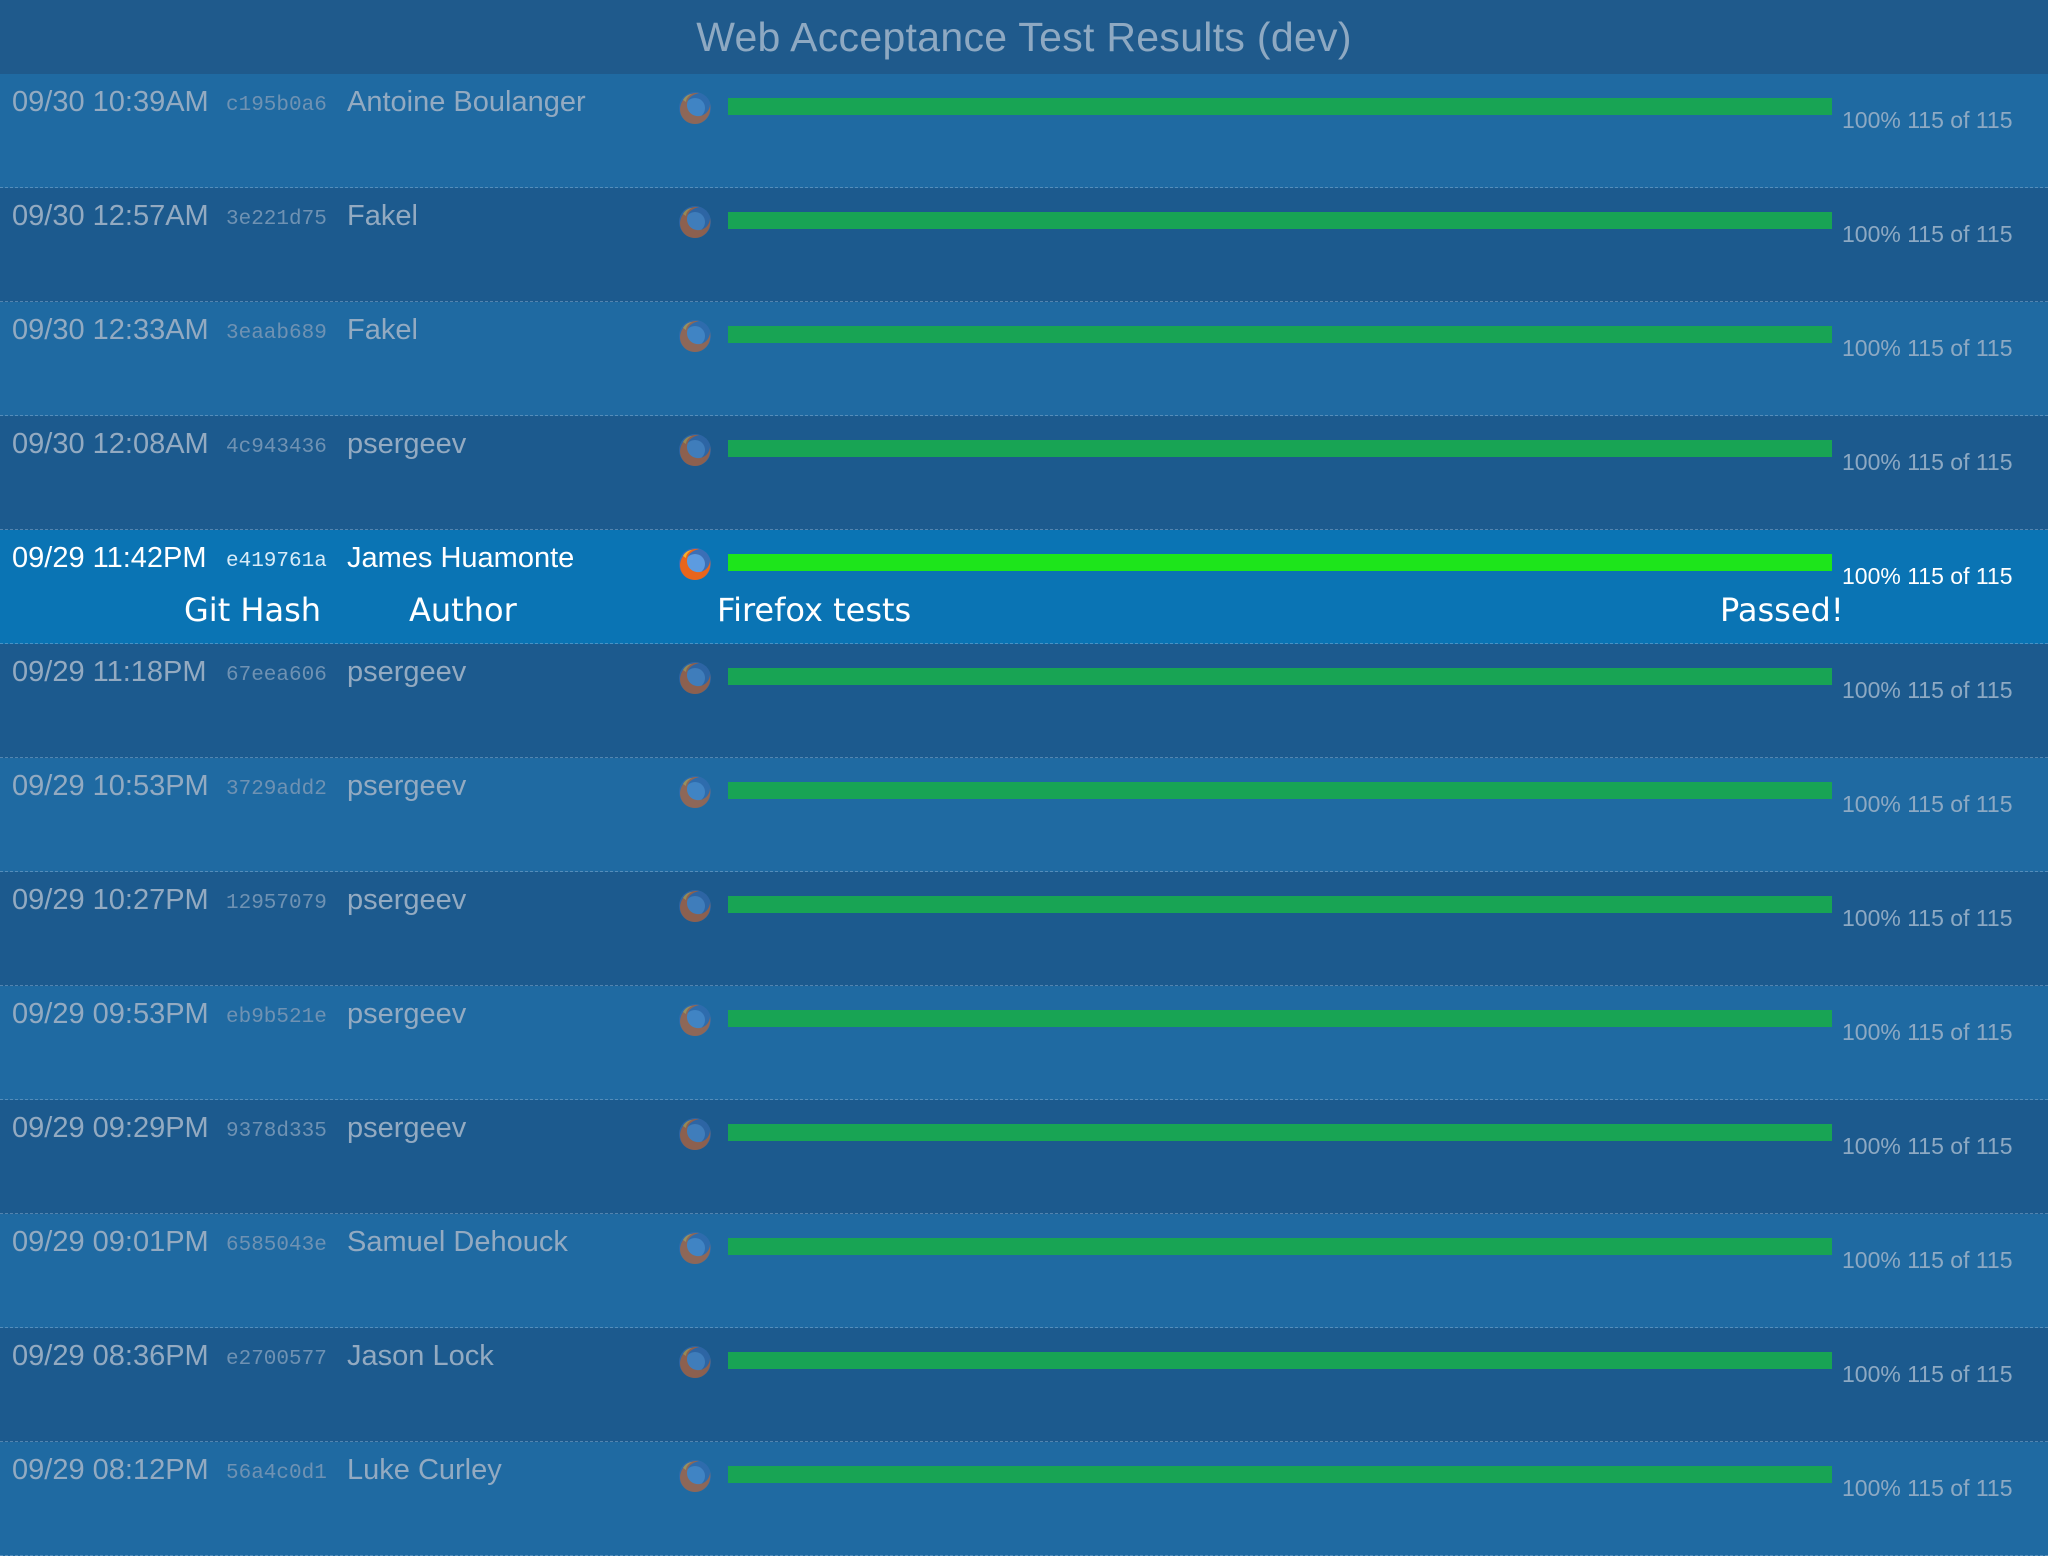 This screenshot has height=1556, width=2048. What do you see at coordinates (276, 1131) in the screenshot?
I see `git-hash: 9378d335` at bounding box center [276, 1131].